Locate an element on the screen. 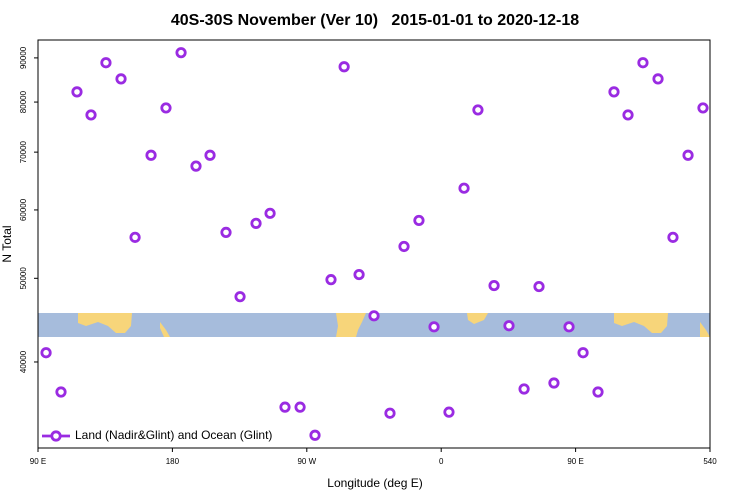 Image resolution: width=750 pixels, height=500 pixels. y-tick-label: 70000 is located at coordinates (23, 151).